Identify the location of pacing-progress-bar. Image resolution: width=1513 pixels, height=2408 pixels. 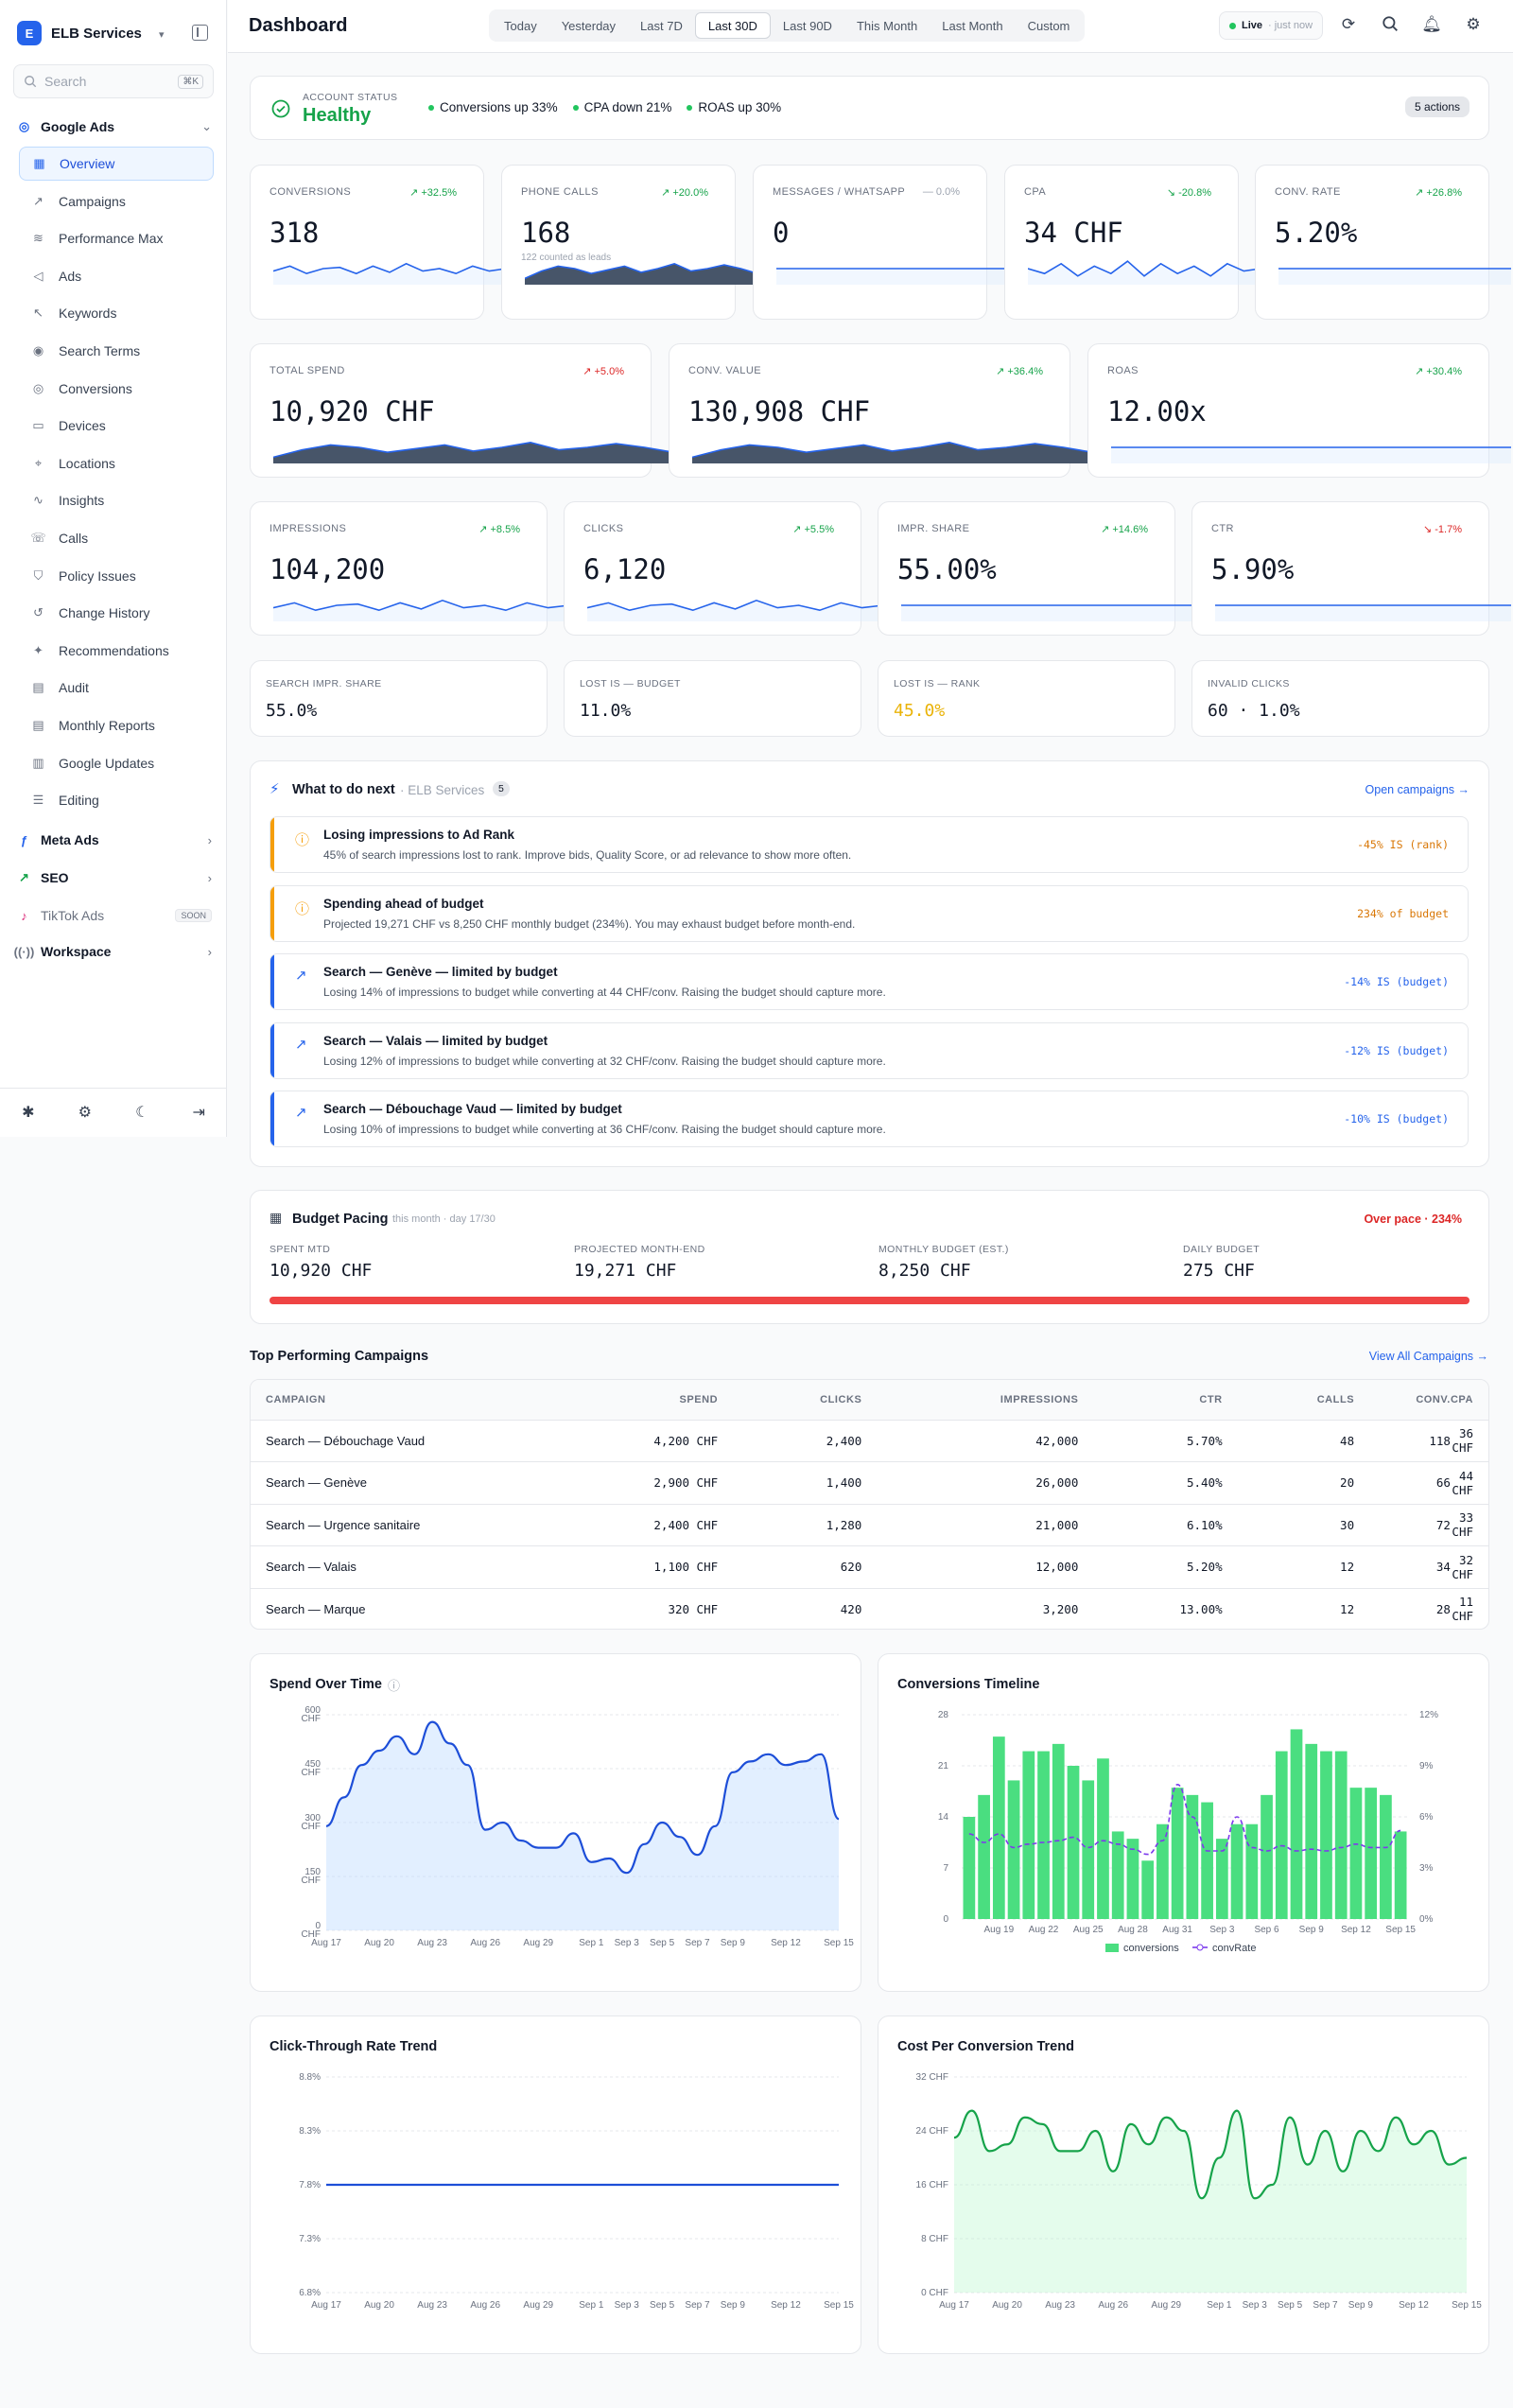
(870, 1301).